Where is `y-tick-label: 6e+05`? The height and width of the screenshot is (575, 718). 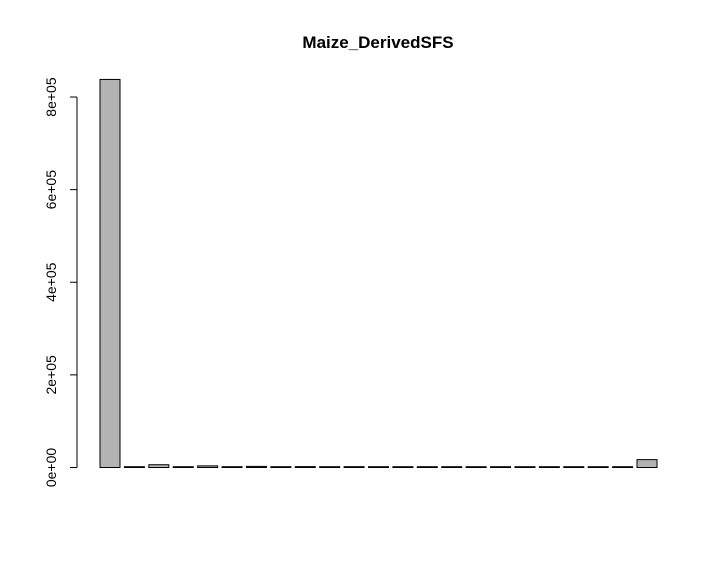
y-tick-label: 6e+05 is located at coordinates (51, 190).